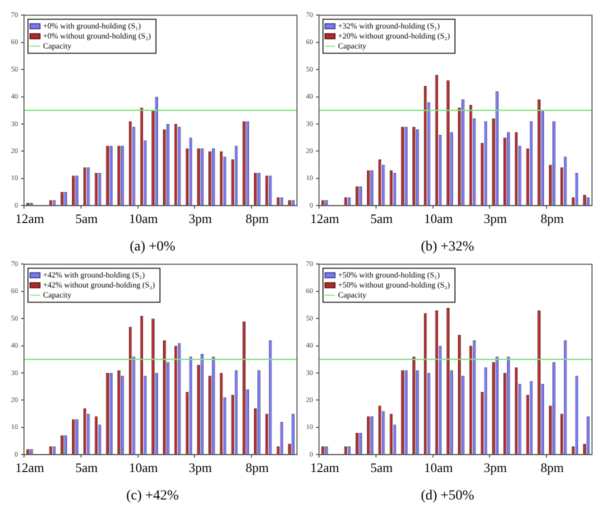 This screenshot has width=606, height=514. I want to click on text: (a) +0%, so click(153, 246).